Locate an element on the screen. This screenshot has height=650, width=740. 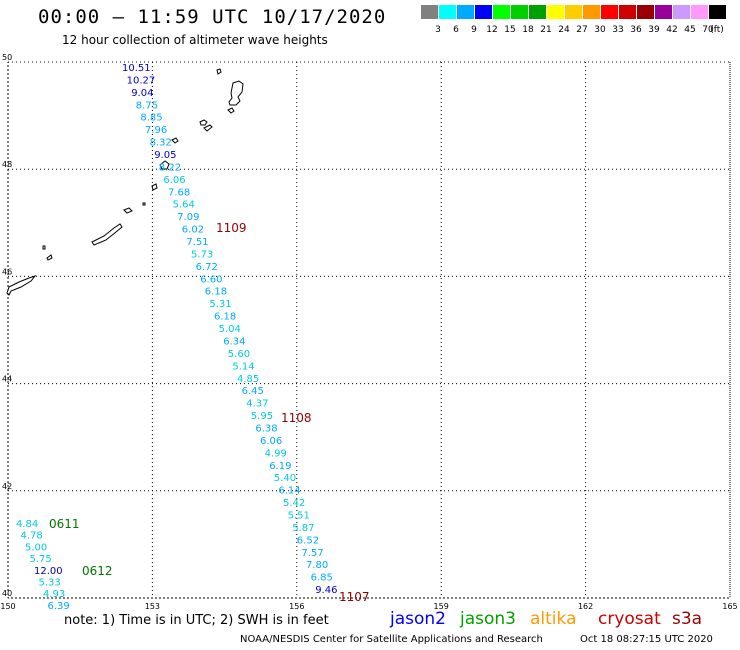
wave-height-label: 6.85 is located at coordinates (322, 578).